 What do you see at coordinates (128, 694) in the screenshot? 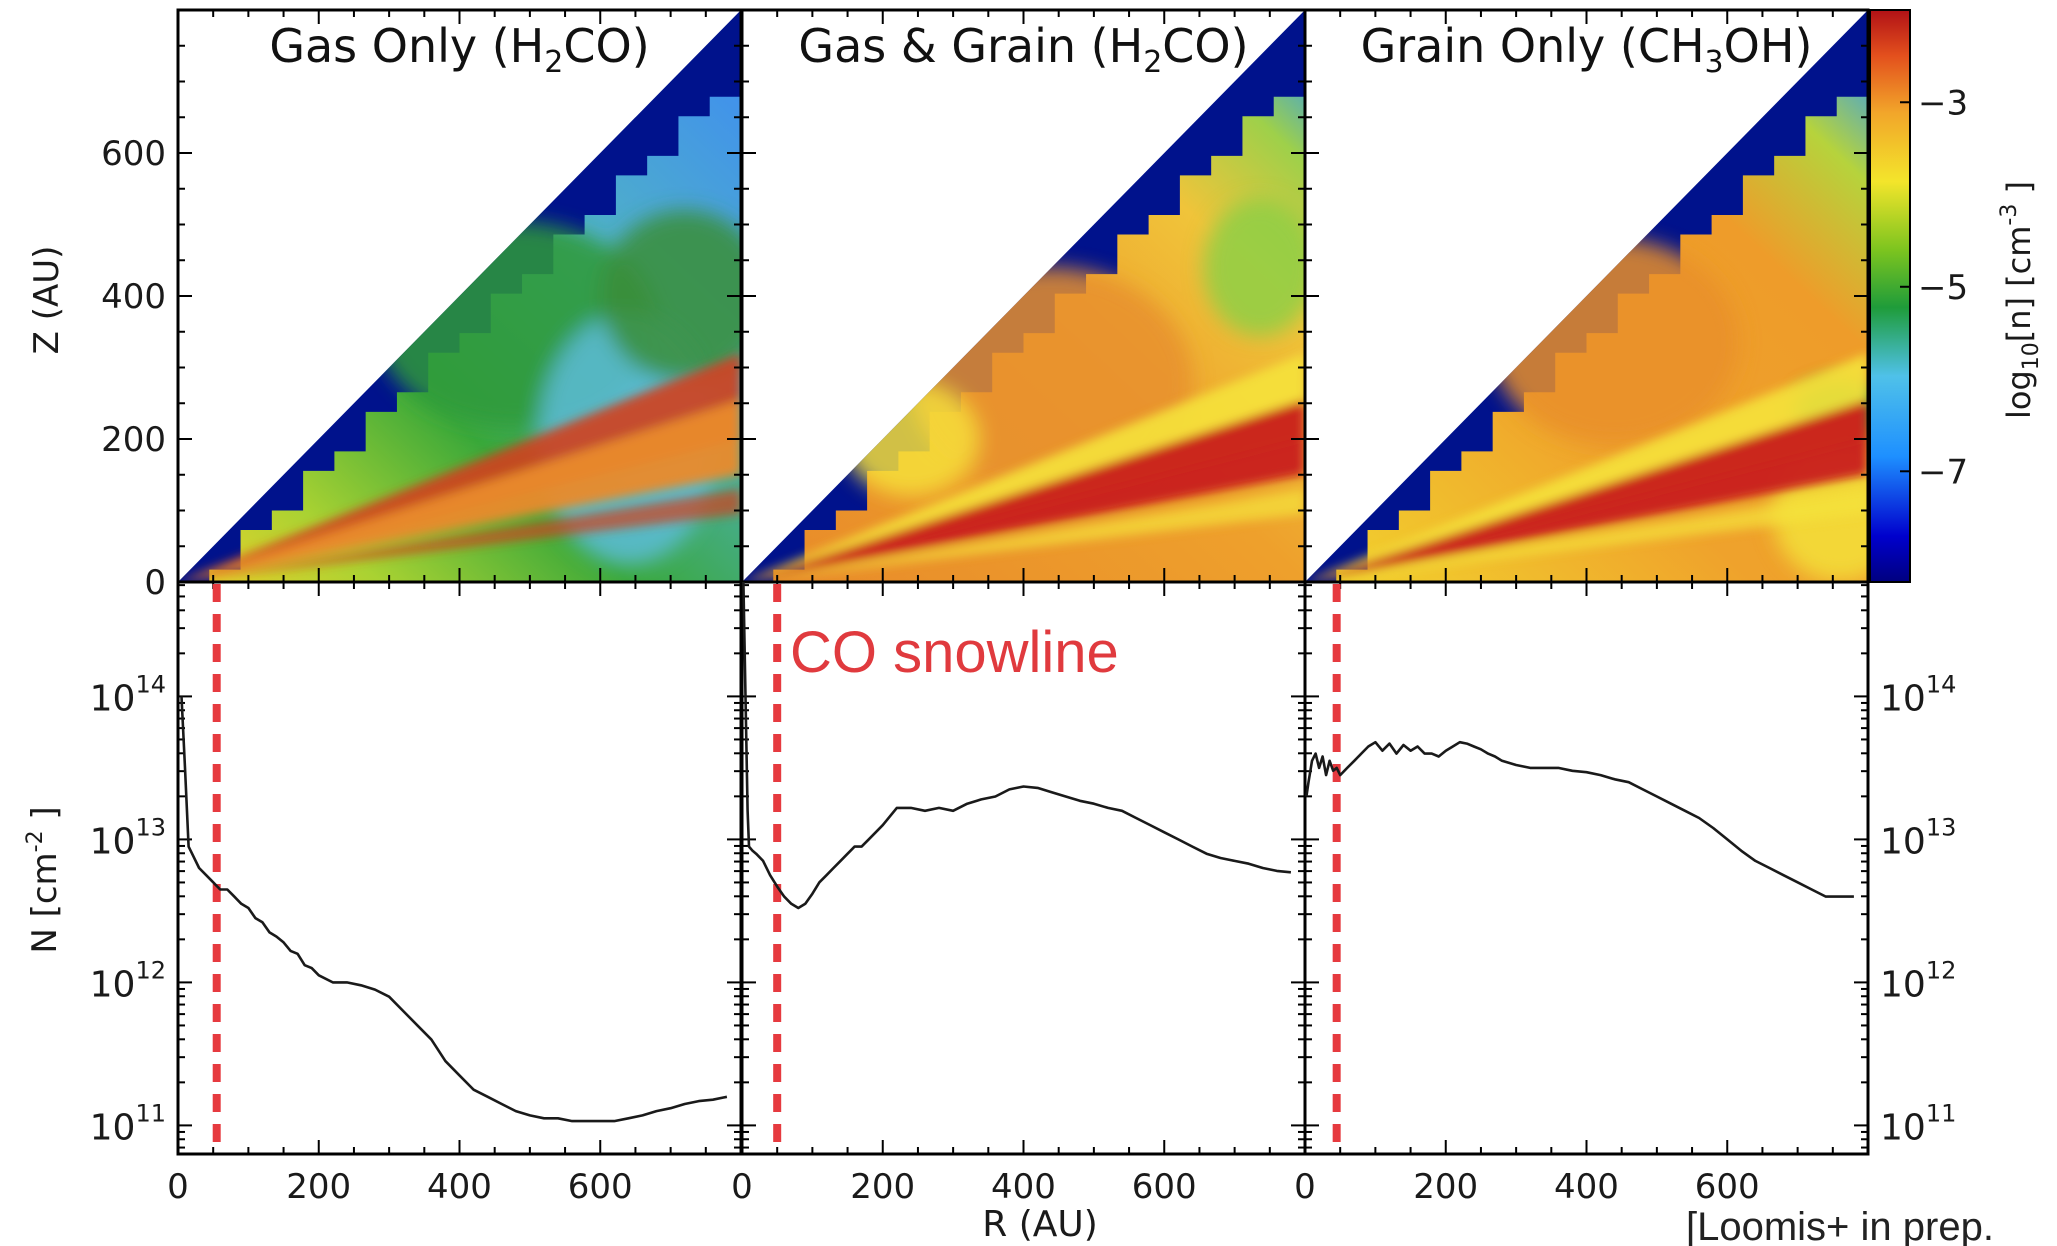
I see `n-tick-label-left: 1014` at bounding box center [128, 694].